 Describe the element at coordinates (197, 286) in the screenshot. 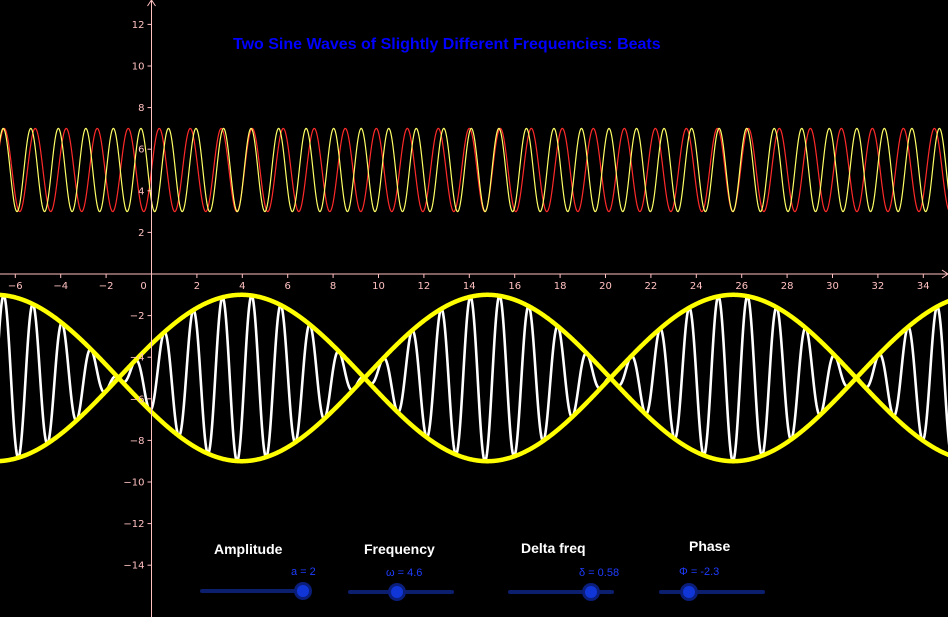

I see `x-tick-label: 2` at that location.